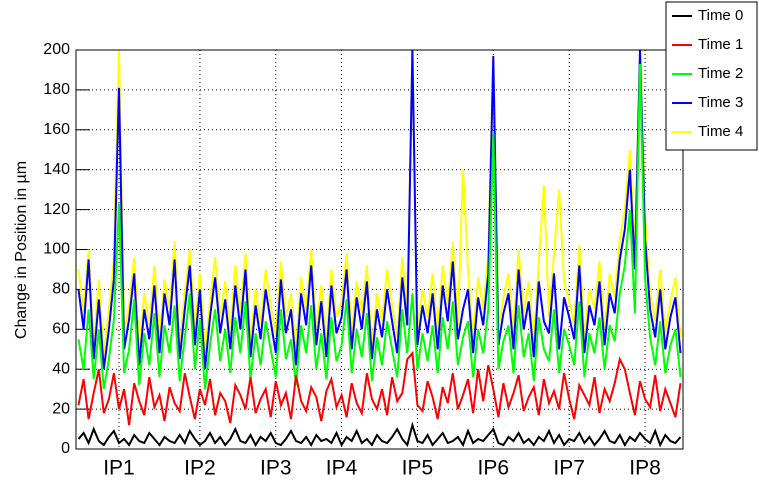 Image resolution: width=759 pixels, height=498 pixels. What do you see at coordinates (720, 44) in the screenshot?
I see `legend-label: Time 1` at bounding box center [720, 44].